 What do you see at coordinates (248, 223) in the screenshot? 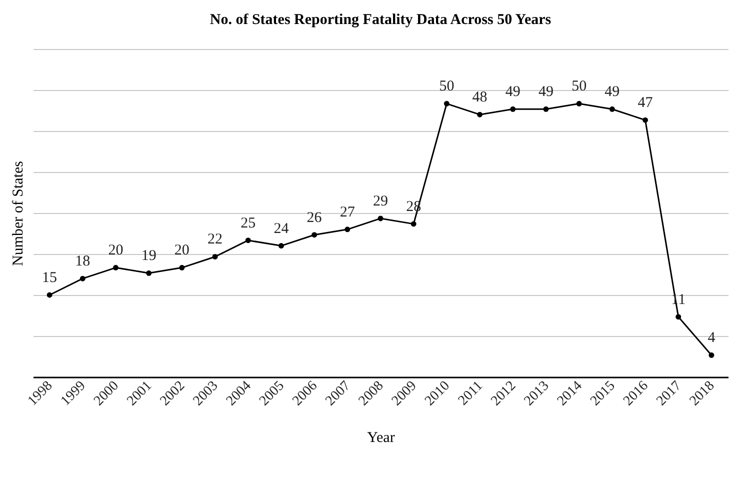
I see `data-label: 25` at bounding box center [248, 223].